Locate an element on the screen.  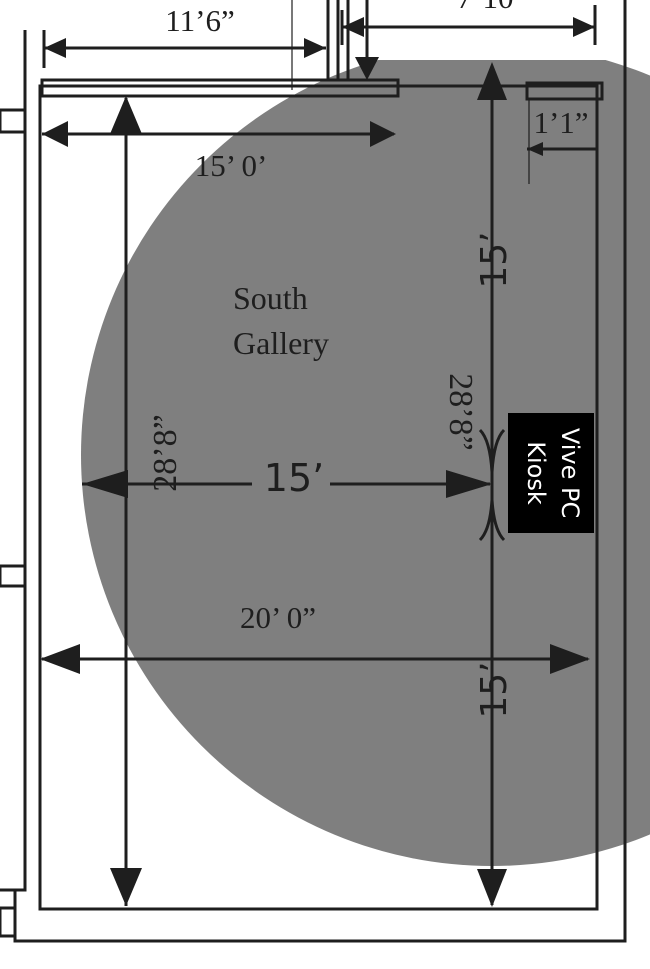
dim-label-room-width: 20’ 0” is located at coordinates (278, 617).